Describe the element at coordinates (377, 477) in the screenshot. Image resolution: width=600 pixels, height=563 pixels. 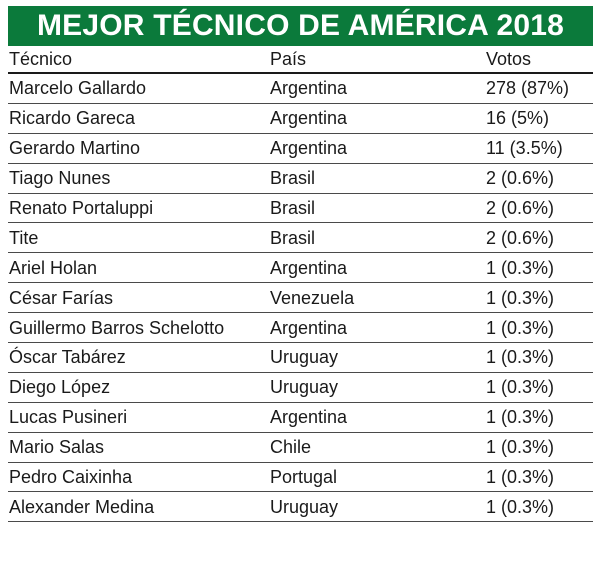
I see `cell-country: Portugal` at that location.